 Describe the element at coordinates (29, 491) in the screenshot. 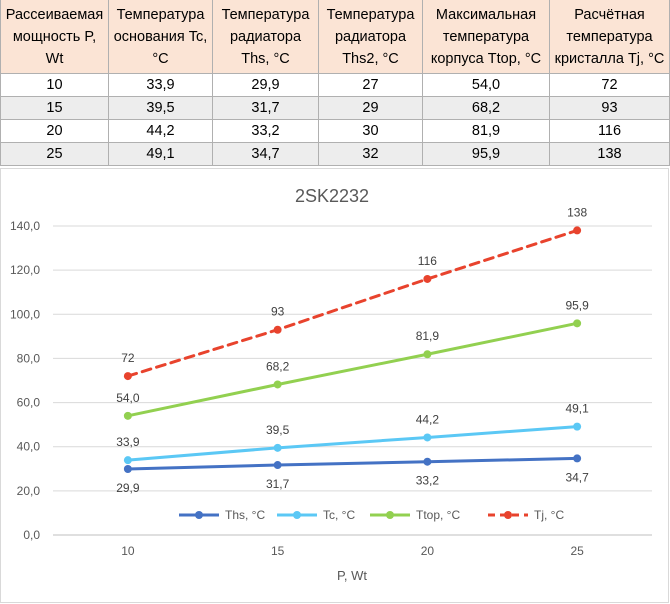

I see `y-tick-label: 20,0` at that location.